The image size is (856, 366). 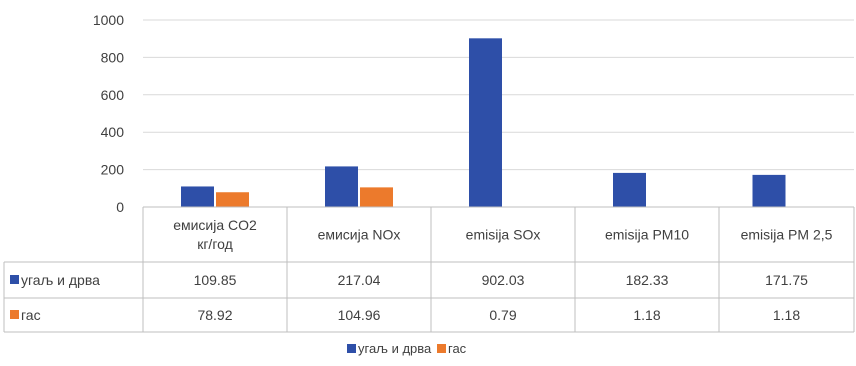 I want to click on y-tick-label: 400, so click(x=113, y=132).